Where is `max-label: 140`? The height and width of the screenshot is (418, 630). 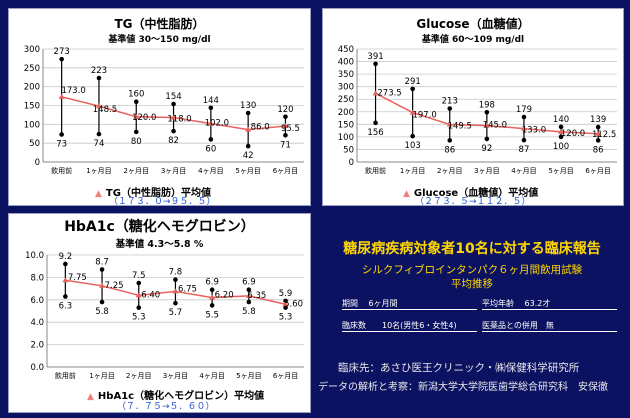 max-label: 140 is located at coordinates (561, 120).